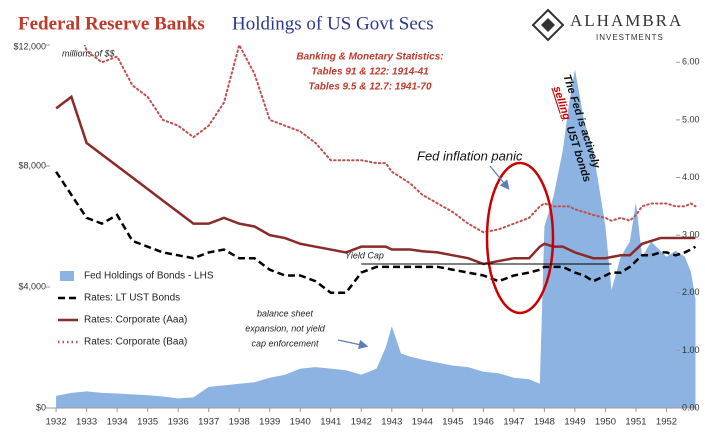 Image resolution: width=705 pixels, height=441 pixels. I want to click on chart-title-second: Holdings of US Govt Secs, so click(333, 23).